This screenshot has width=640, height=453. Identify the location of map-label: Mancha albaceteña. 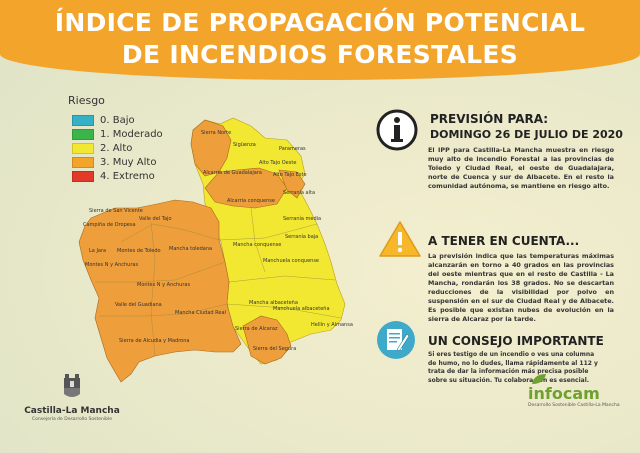
(273, 303).